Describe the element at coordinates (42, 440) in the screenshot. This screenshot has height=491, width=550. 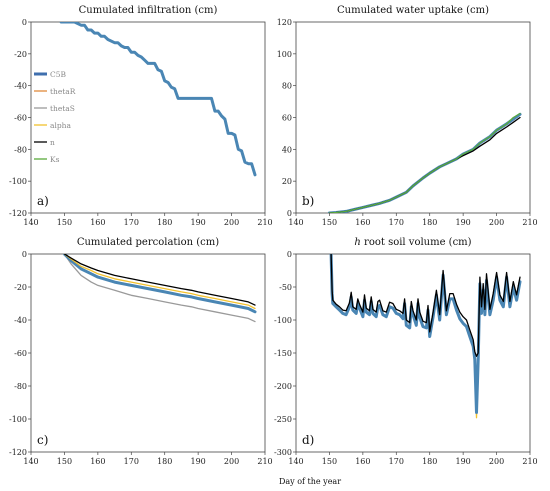
I see `panel-label: c)` at that location.